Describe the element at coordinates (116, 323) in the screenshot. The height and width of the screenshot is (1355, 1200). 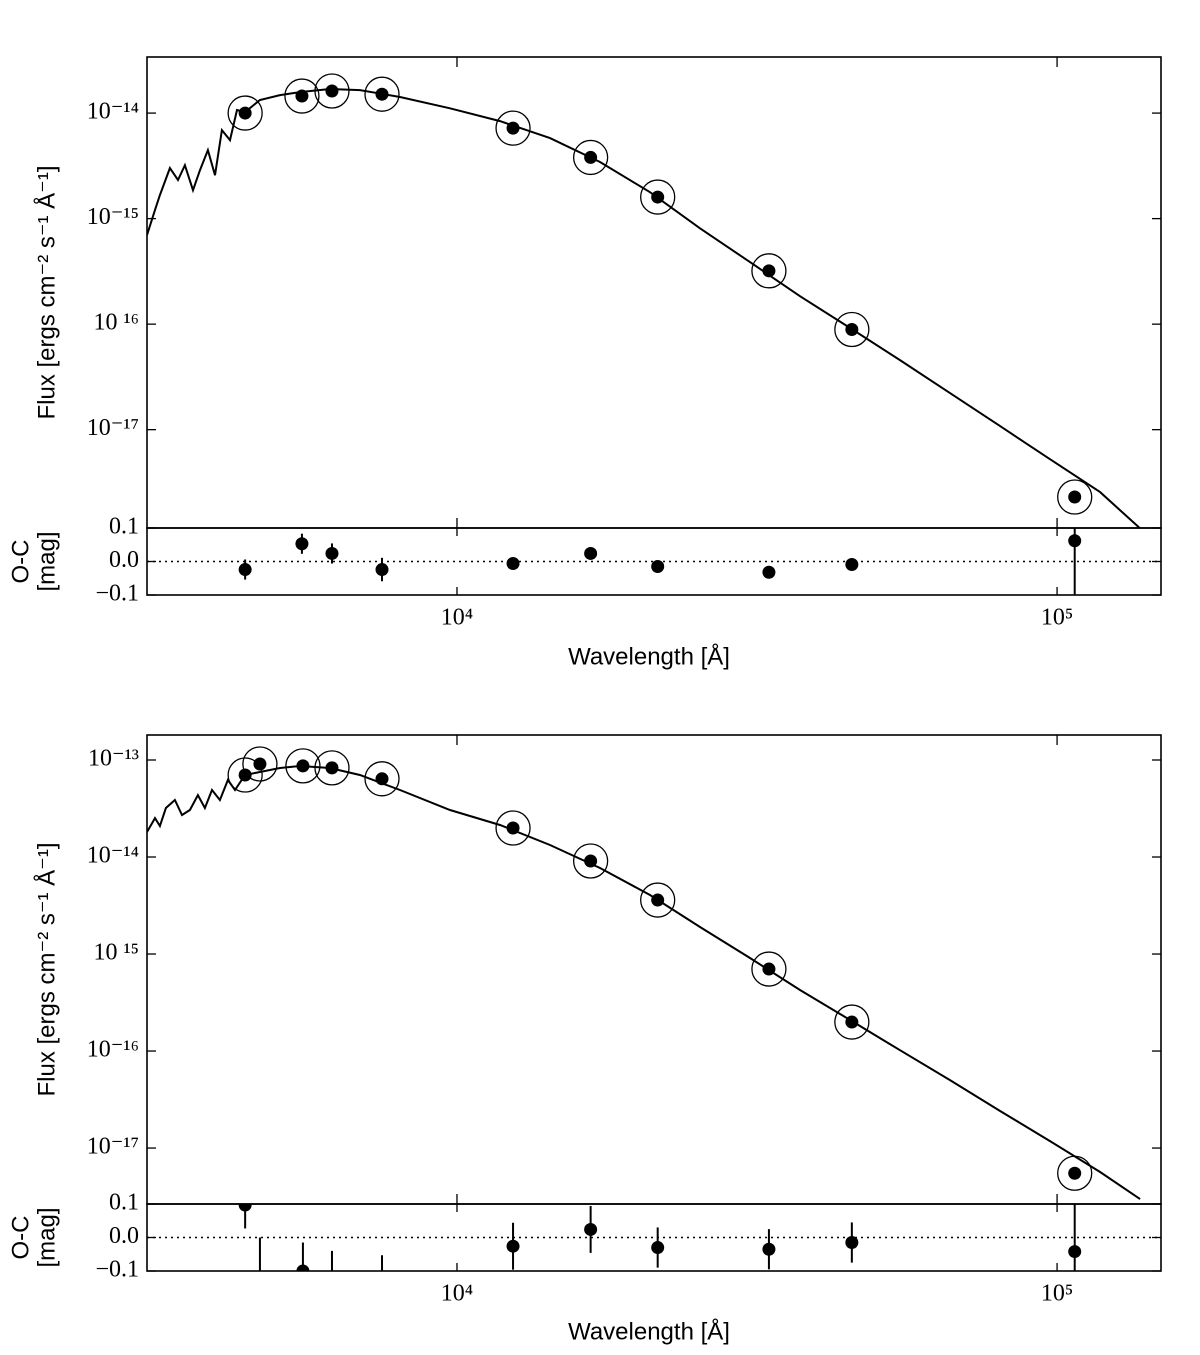
I see `y-tick-label: 10 ¹⁶` at that location.